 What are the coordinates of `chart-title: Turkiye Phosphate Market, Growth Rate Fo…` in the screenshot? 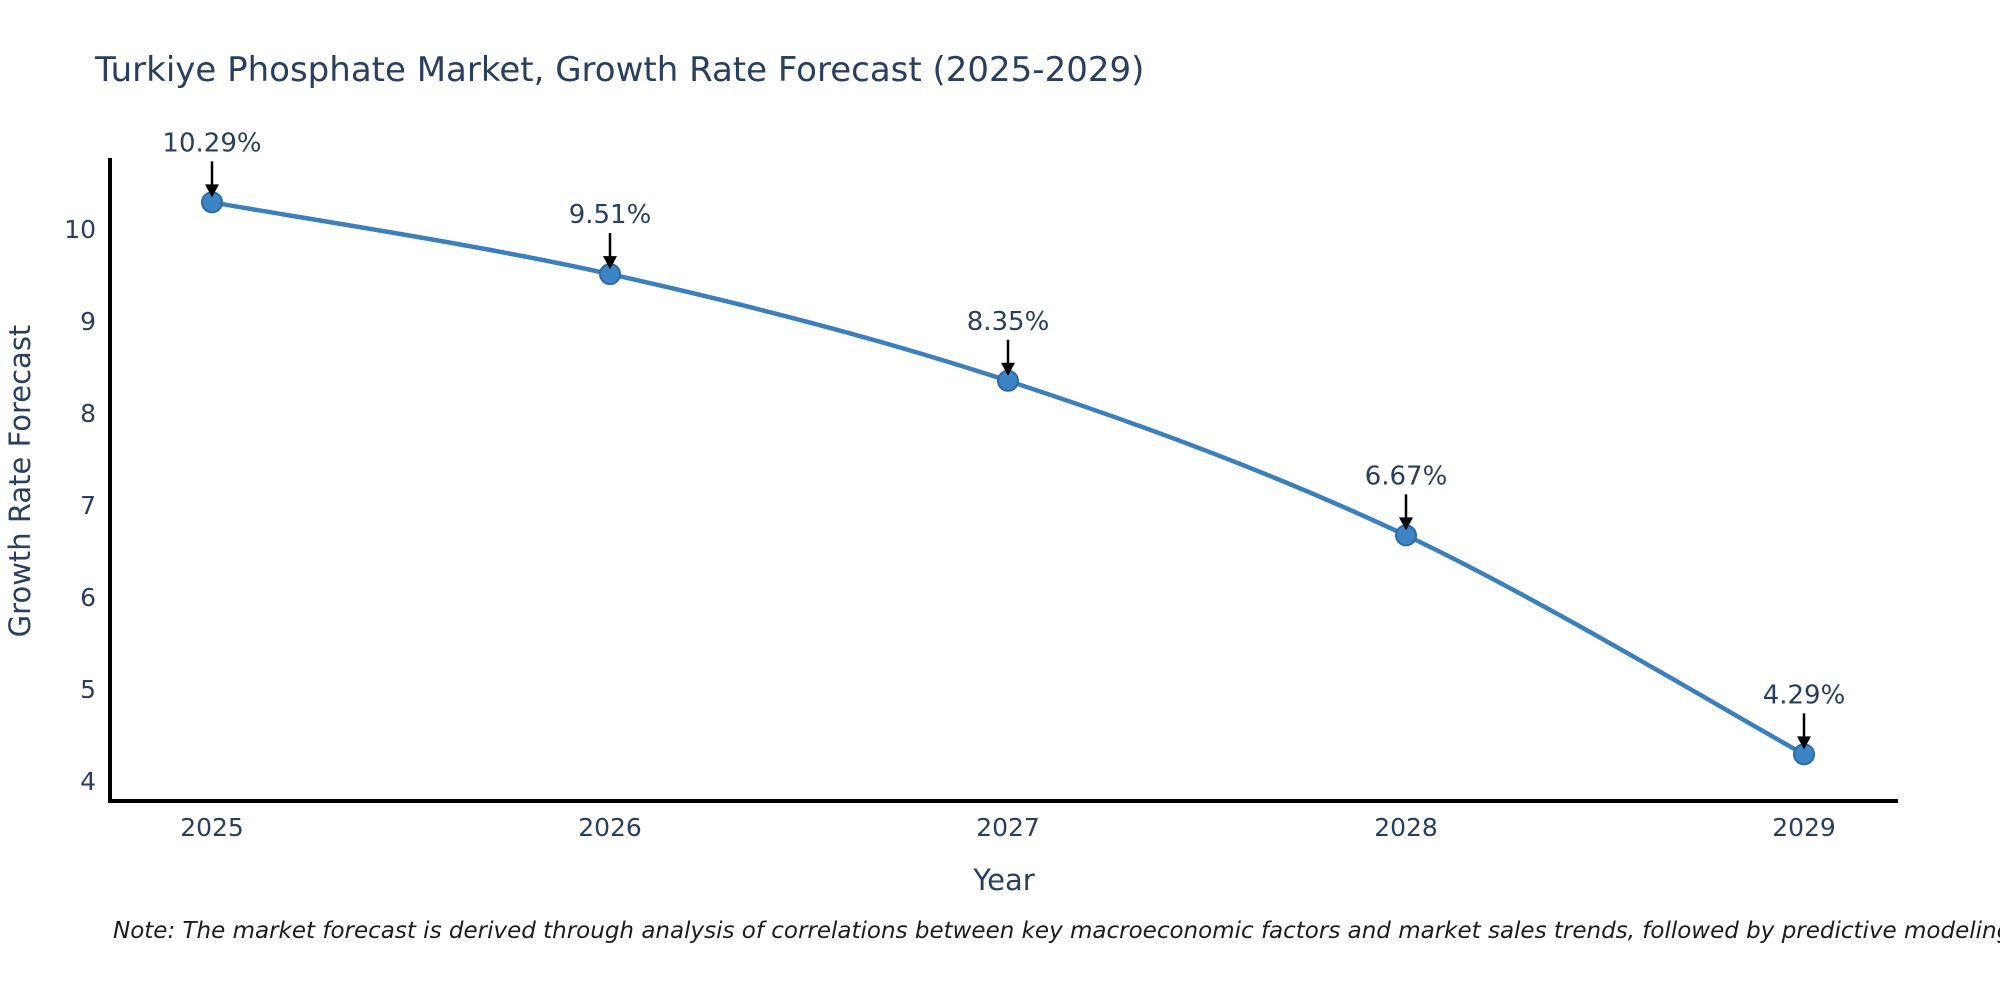 It's located at (620, 70).